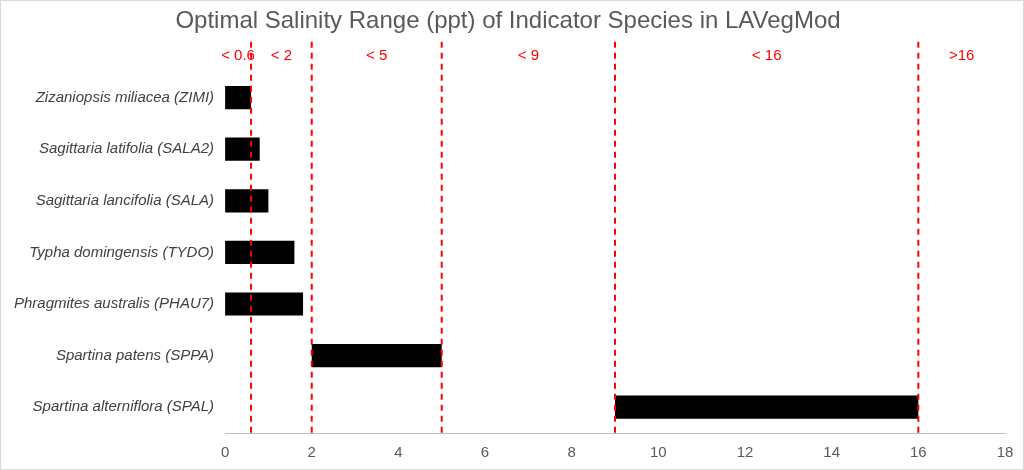 This screenshot has height=470, width=1024. I want to click on y-tick-label: Typha domingensis (TYDO), so click(122, 251).